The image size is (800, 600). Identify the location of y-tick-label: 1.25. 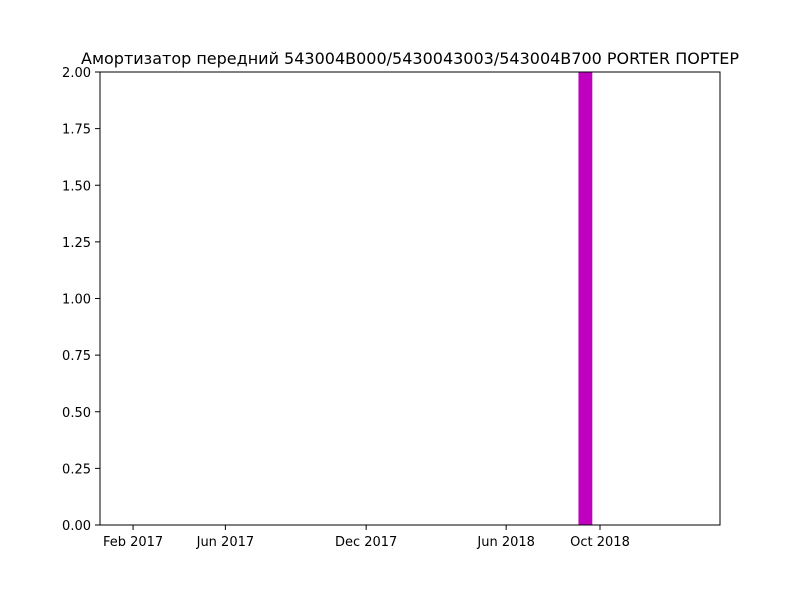
(76, 243).